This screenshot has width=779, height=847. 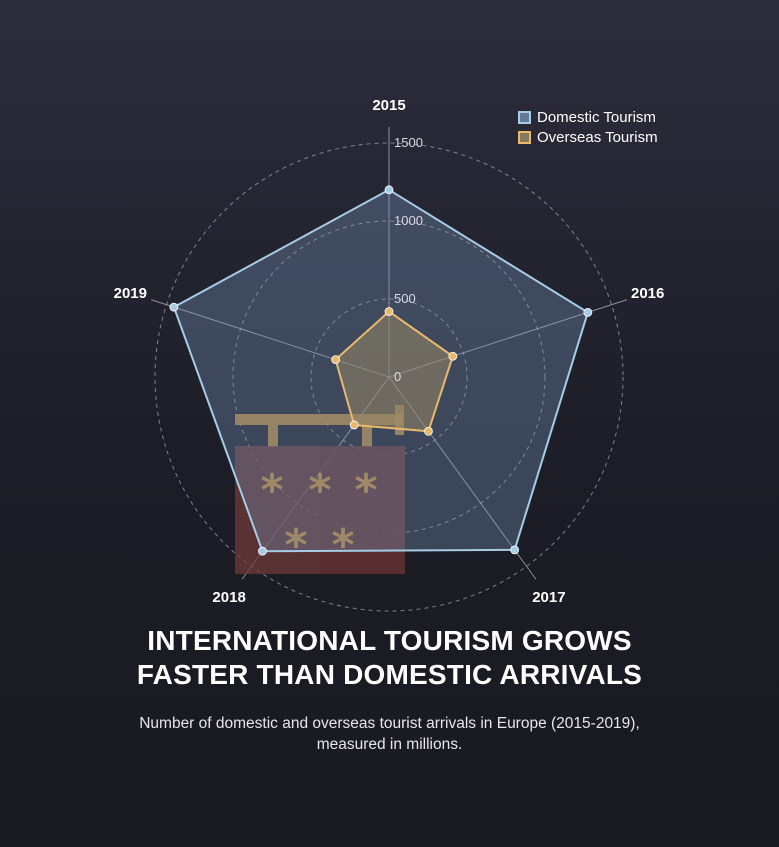 What do you see at coordinates (647, 293) in the screenshot?
I see `category-label-2016: 2016` at bounding box center [647, 293].